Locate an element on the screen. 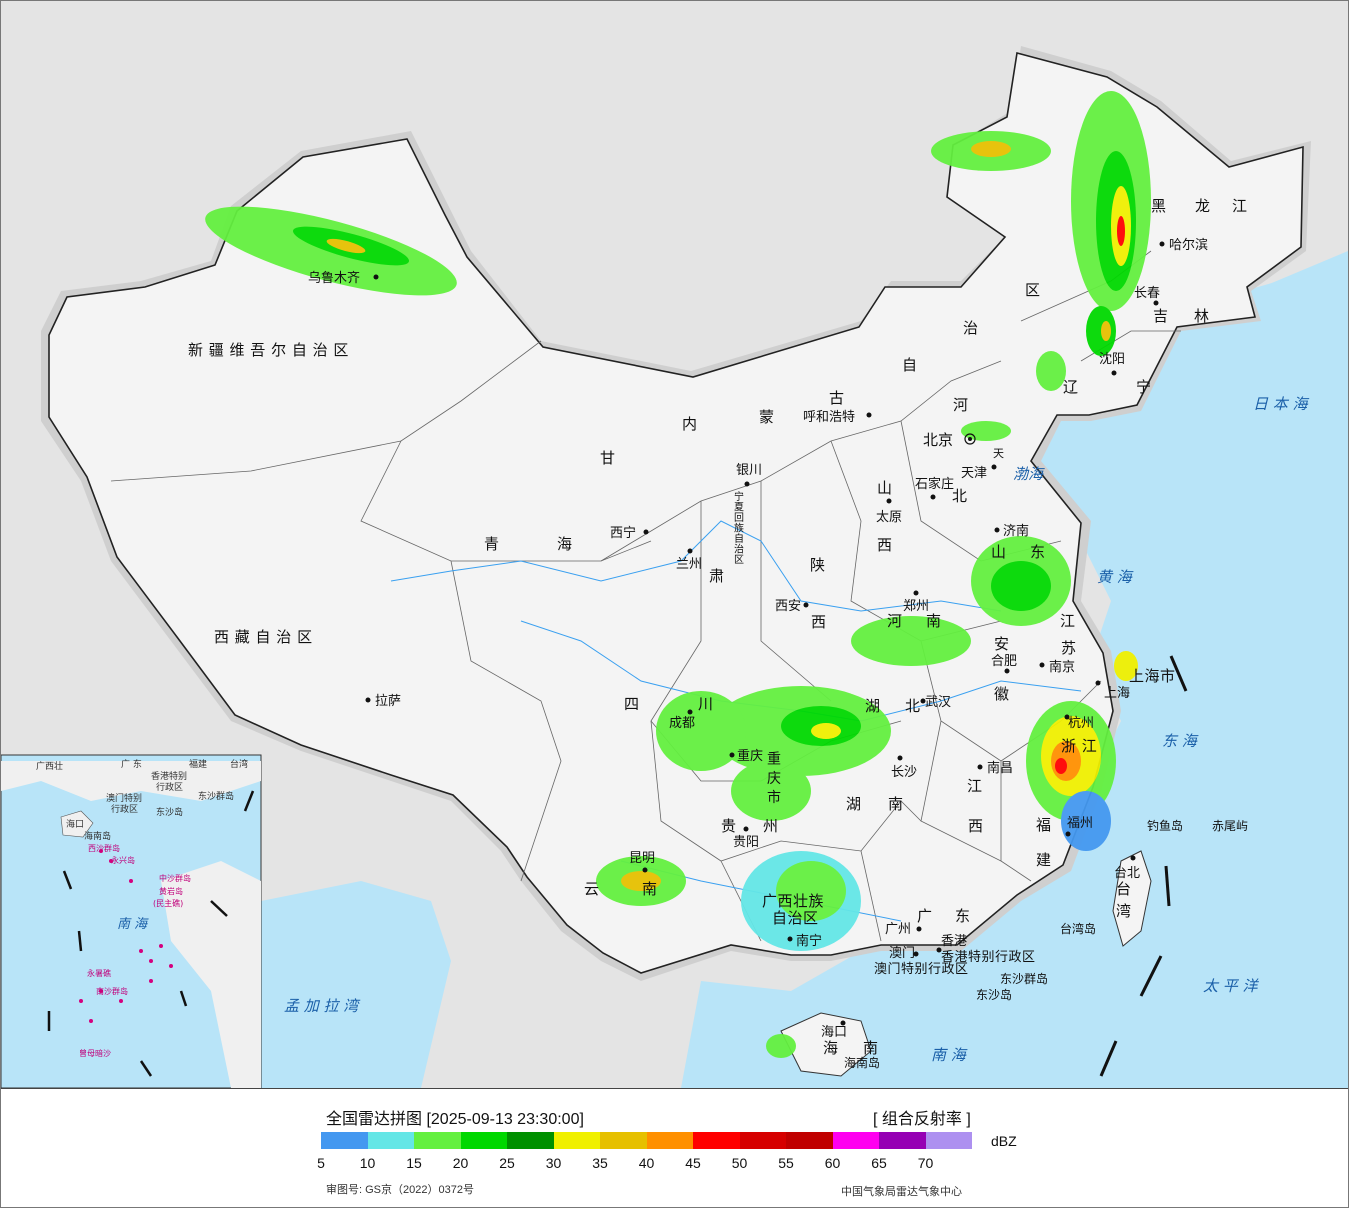 The height and width of the screenshot is (1208, 1349). label-hainan-a: 海 is located at coordinates (831, 1048).